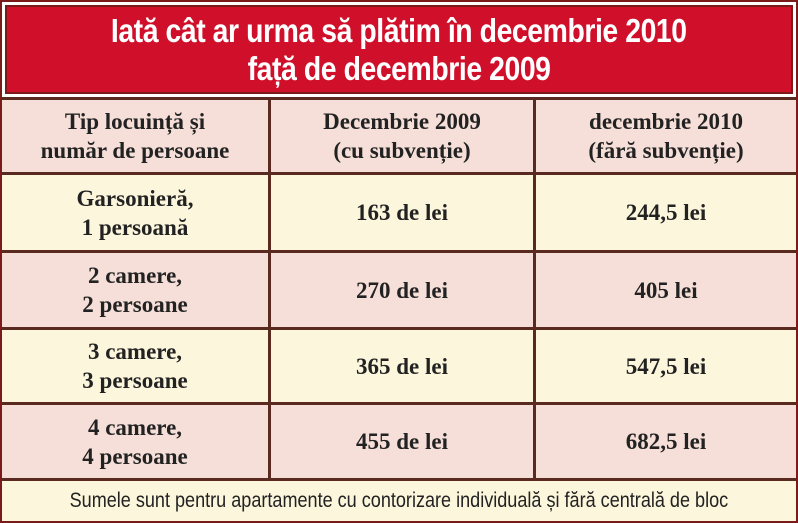 The image size is (798, 523). I want to click on cell-line: 365 de lei, so click(402, 366).